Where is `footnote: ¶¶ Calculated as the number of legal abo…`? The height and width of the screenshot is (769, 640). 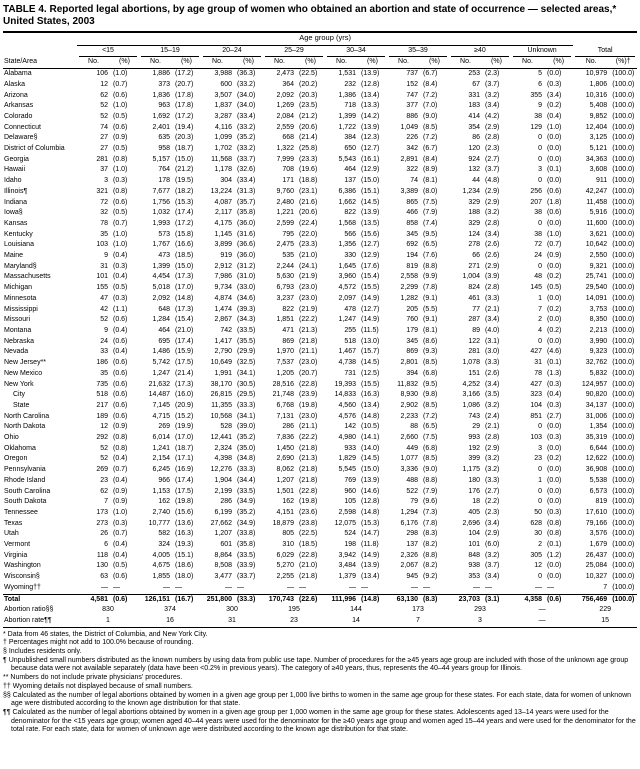 footnote: ¶¶ Calculated as the number of legal abo… is located at coordinates (319, 721).